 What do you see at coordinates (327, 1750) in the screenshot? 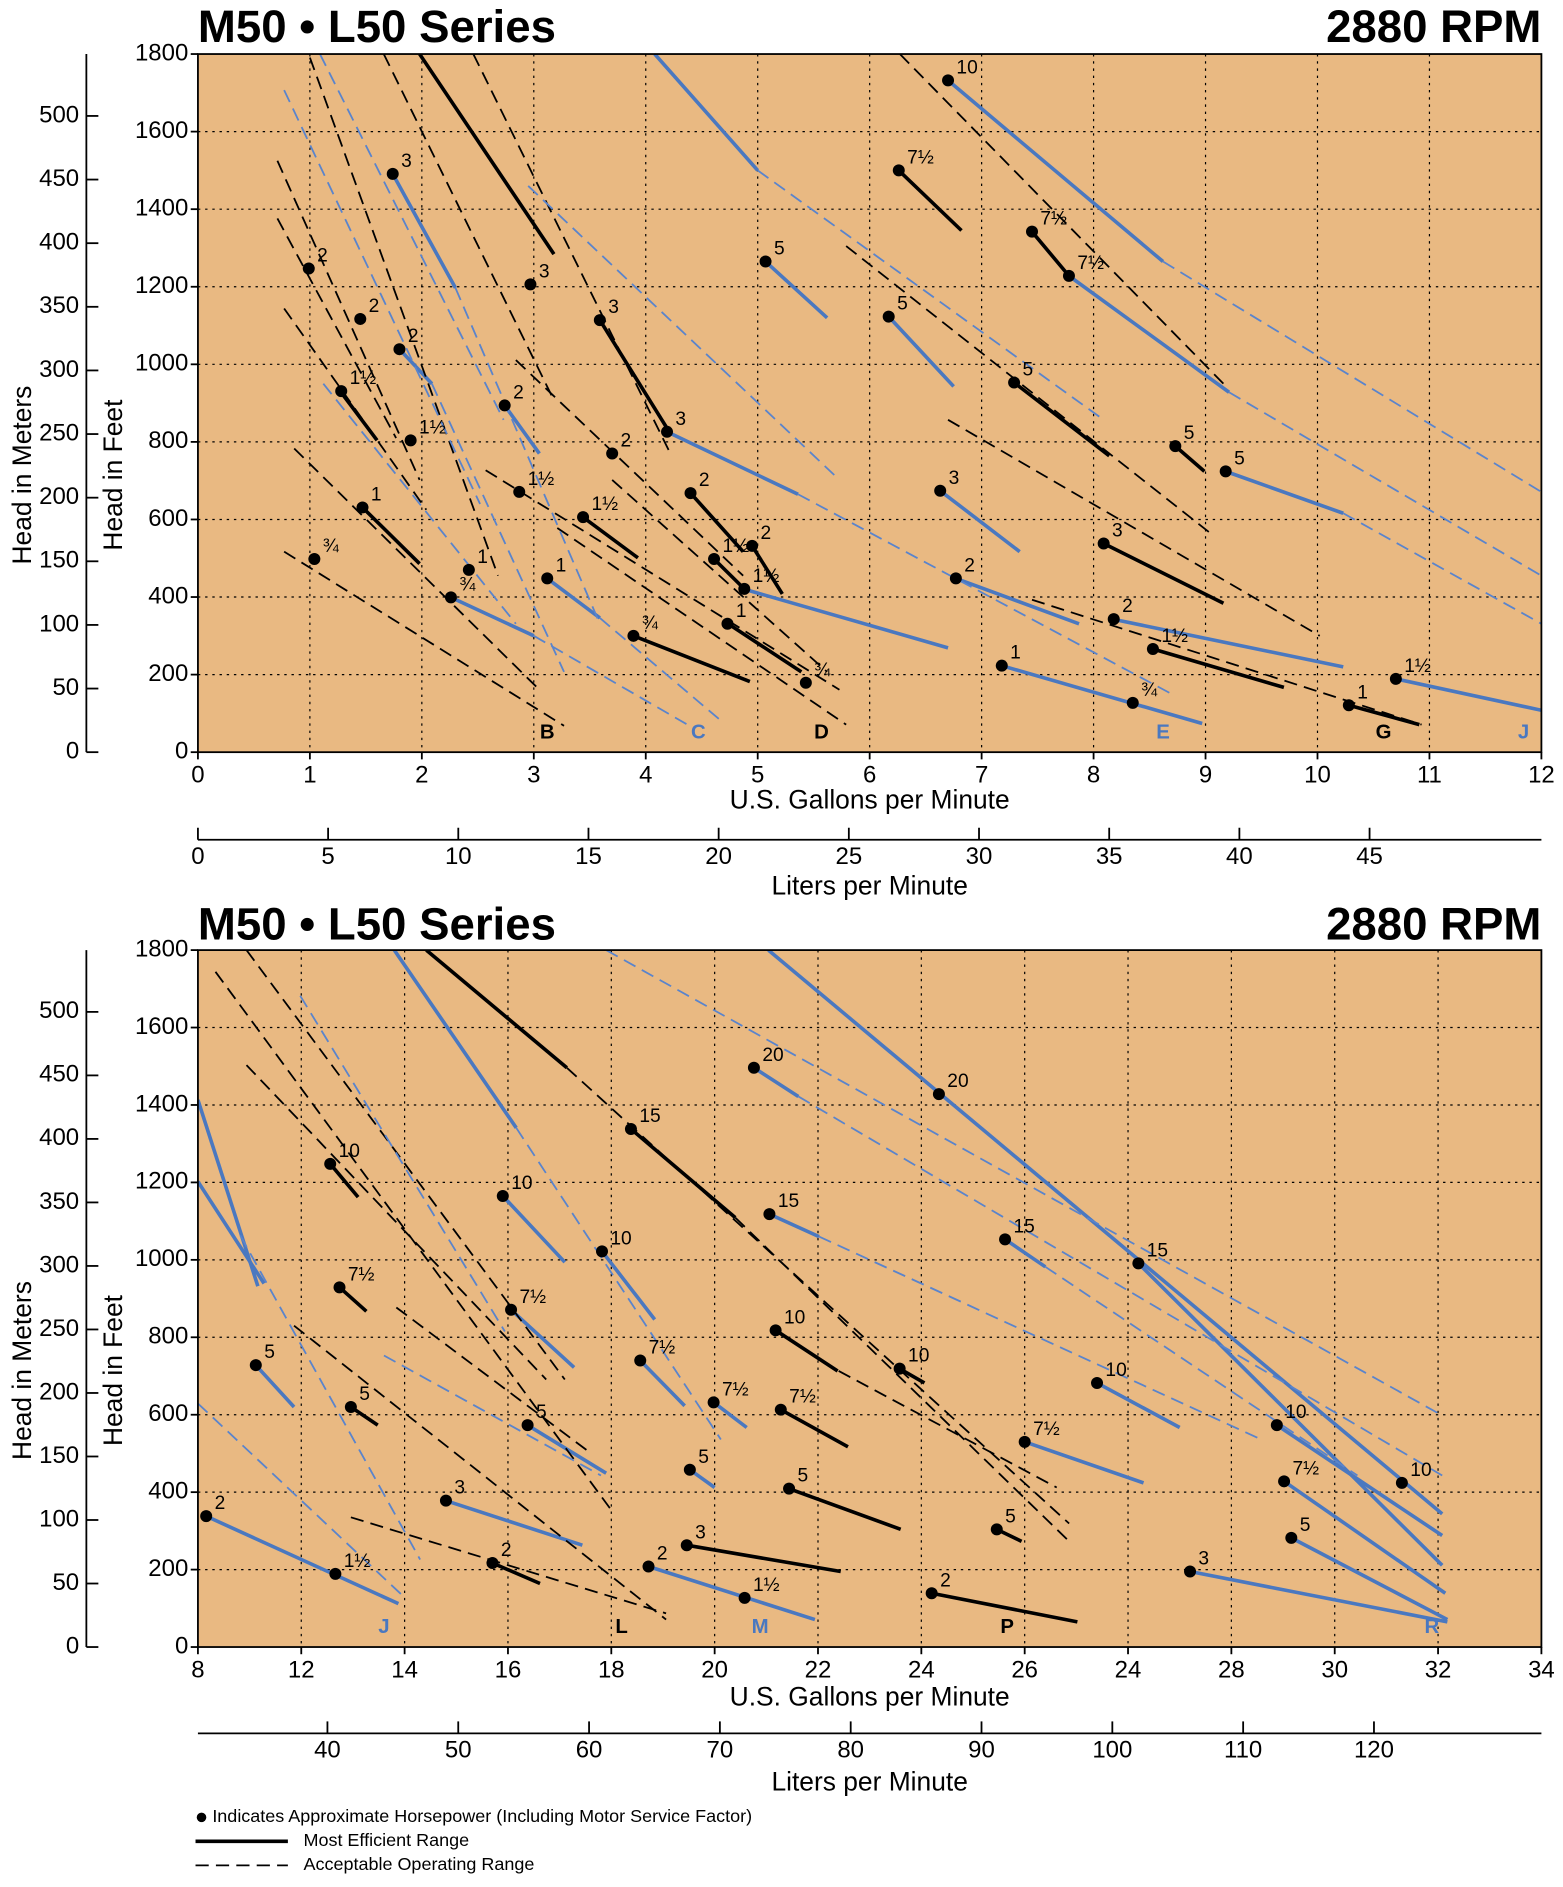
I see `x2-tick-label: 40` at bounding box center [327, 1750].